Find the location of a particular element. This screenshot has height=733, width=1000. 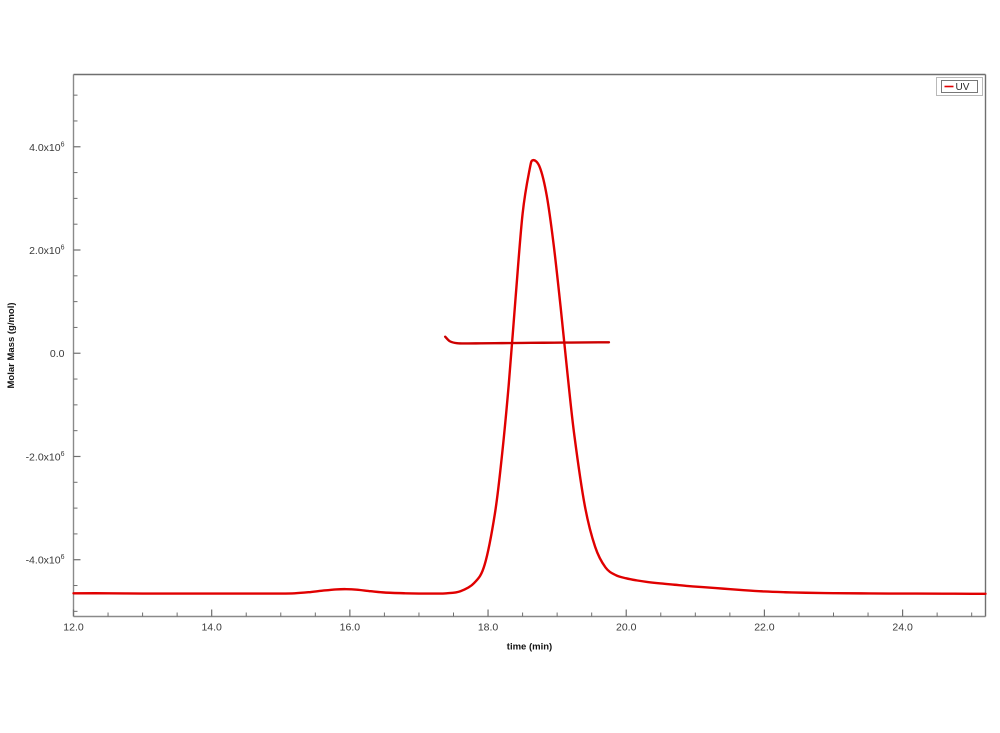

x-tick-label: 24.0 is located at coordinates (902, 628).